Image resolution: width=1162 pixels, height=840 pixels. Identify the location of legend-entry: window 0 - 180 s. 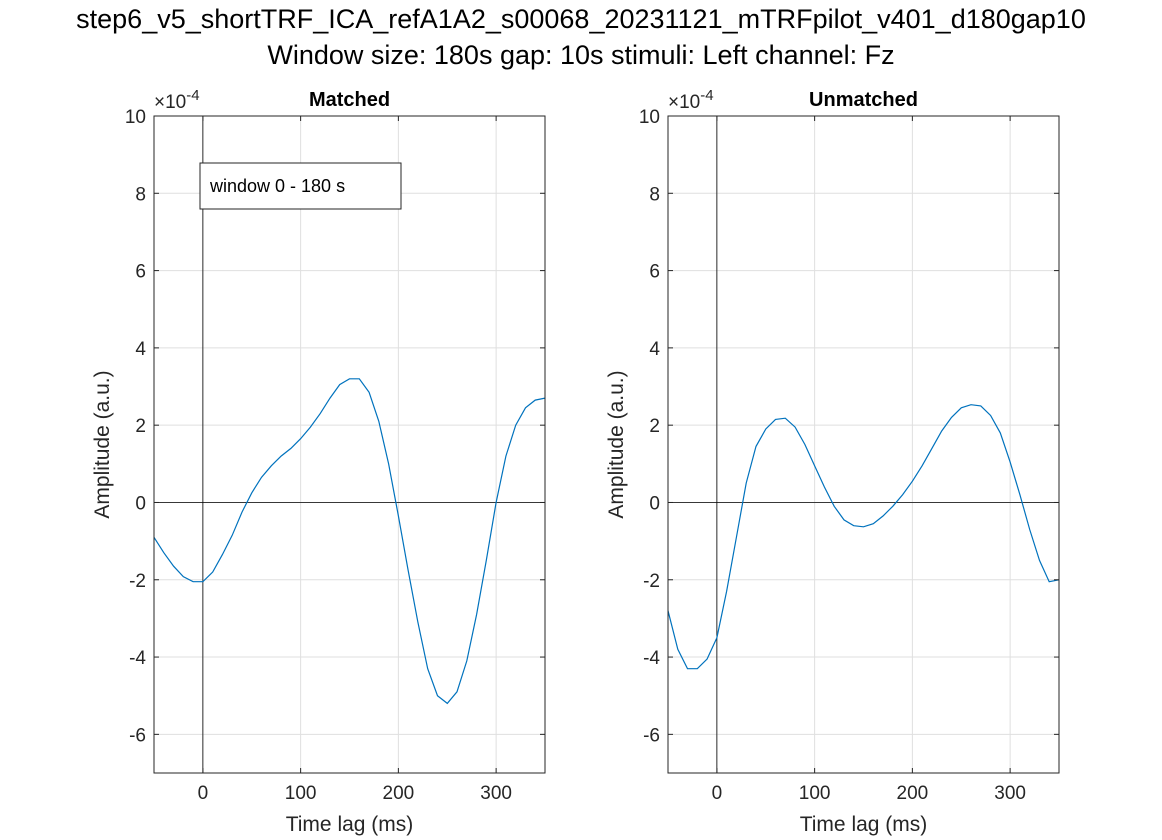
(277, 186).